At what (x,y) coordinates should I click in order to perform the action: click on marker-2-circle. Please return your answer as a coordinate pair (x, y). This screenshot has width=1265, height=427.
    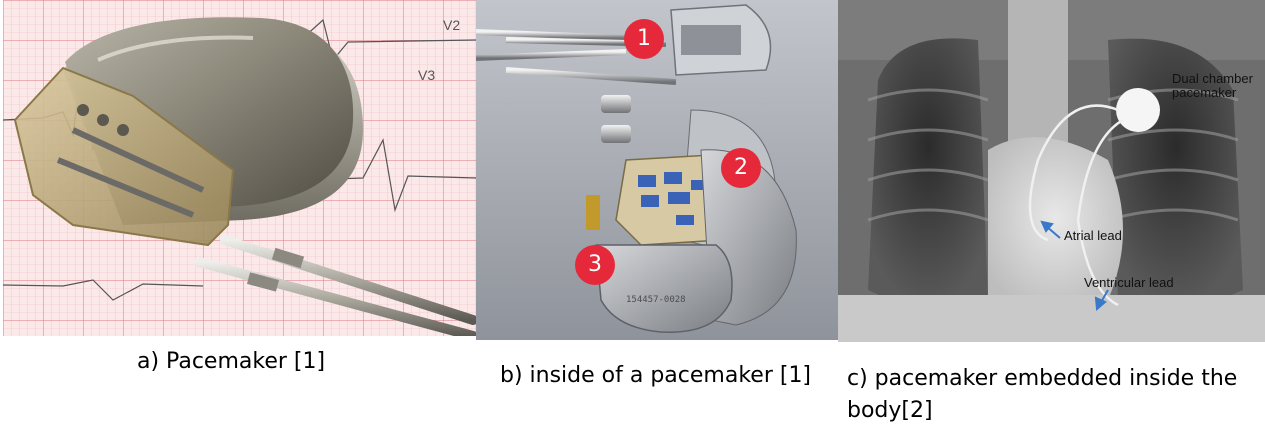
    Looking at the image, I should click on (741, 168).